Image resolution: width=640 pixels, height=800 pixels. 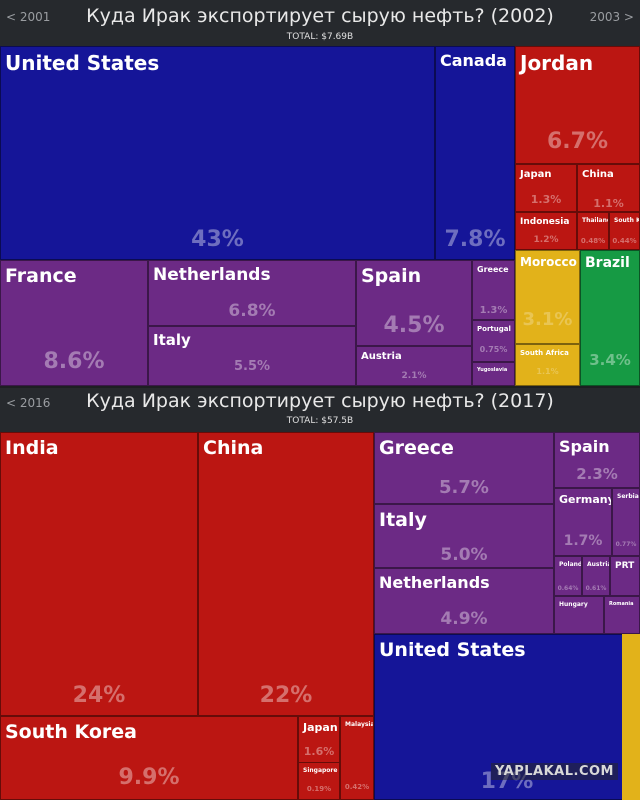 What do you see at coordinates (320, 421) in the screenshot?
I see `chart-total: TOTAL: $57.5B` at bounding box center [320, 421].